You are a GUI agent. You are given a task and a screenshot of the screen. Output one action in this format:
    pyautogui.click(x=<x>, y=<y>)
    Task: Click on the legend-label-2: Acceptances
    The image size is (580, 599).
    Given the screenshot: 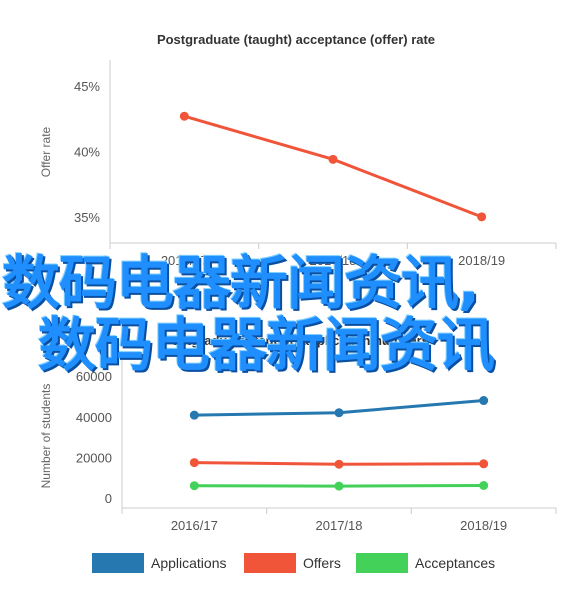 What is the action you would take?
    pyautogui.click(x=455, y=563)
    